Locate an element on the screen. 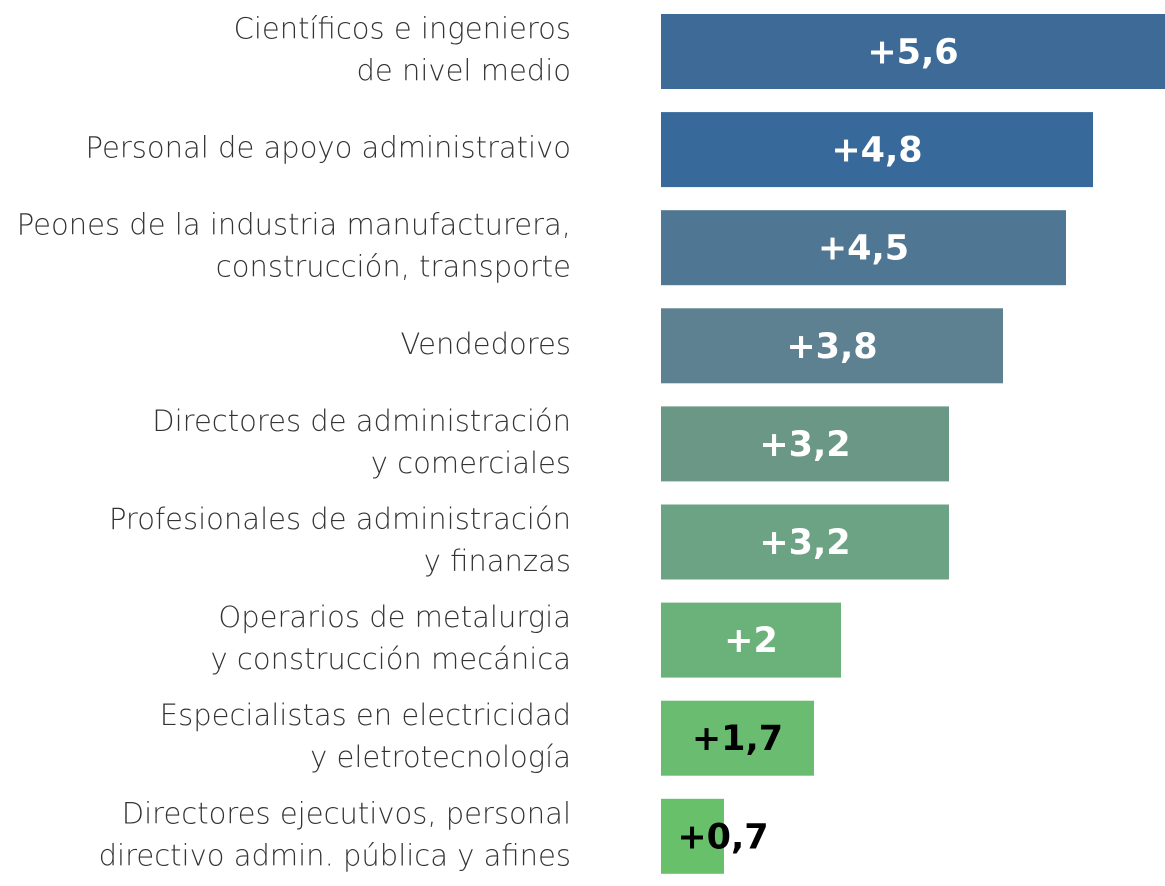 The image size is (1165, 886). value-label: +5,6 is located at coordinates (912, 53).